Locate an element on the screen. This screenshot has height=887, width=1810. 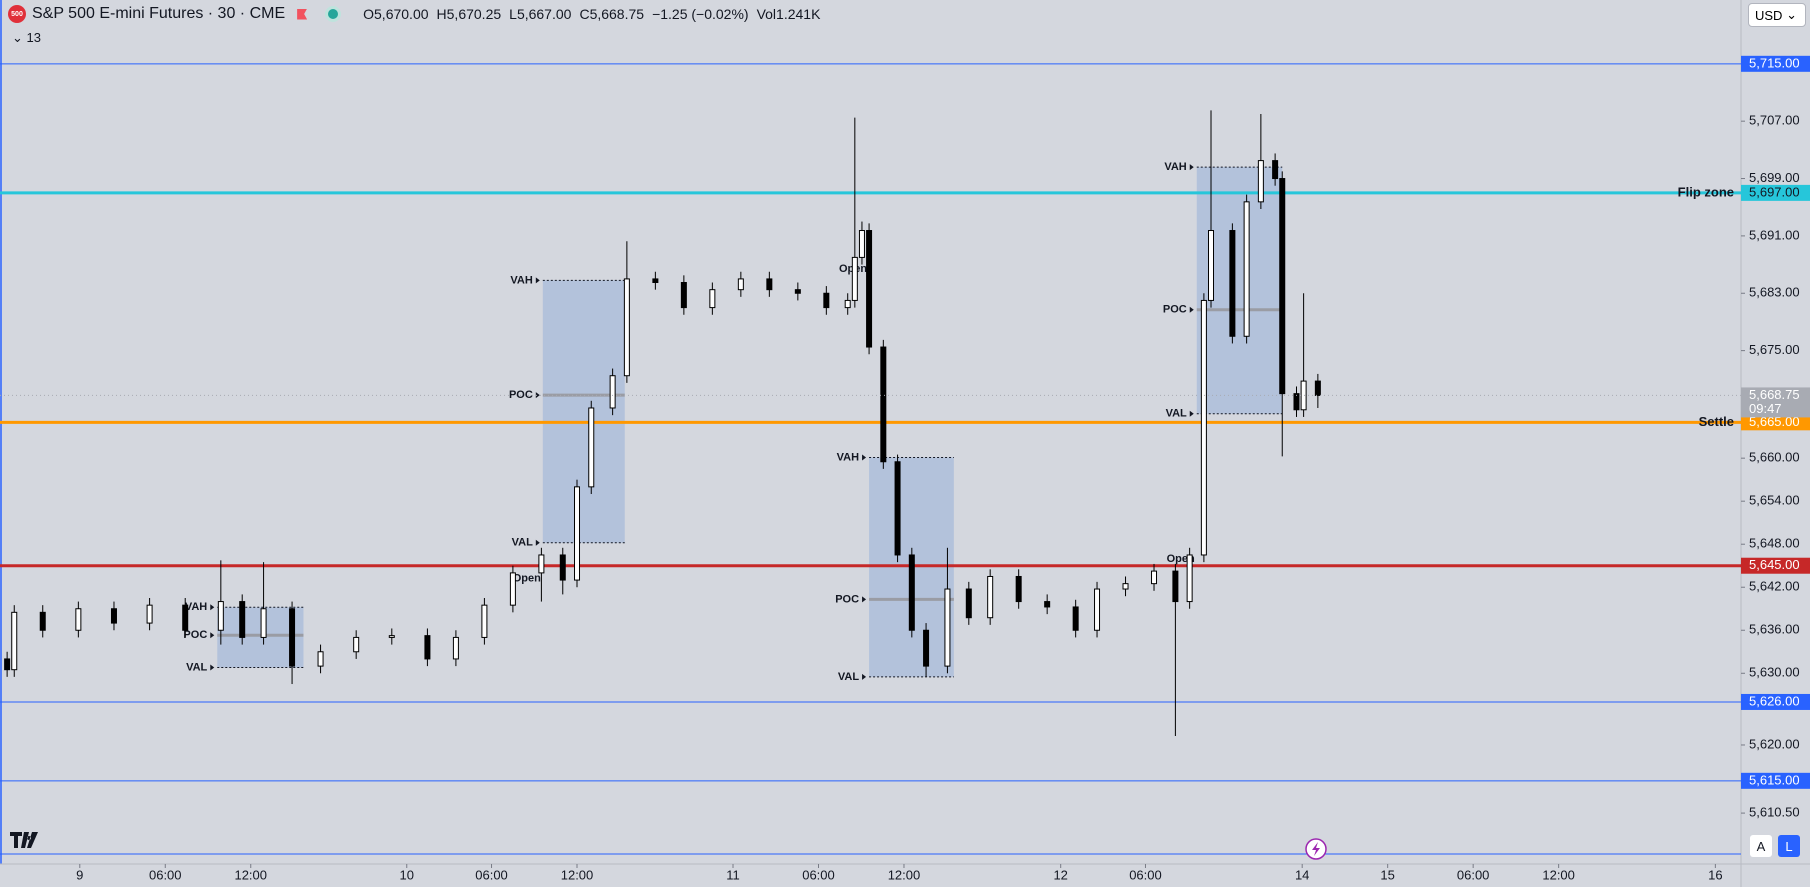
y-tick-label: 5,648.00 is located at coordinates (1774, 543).